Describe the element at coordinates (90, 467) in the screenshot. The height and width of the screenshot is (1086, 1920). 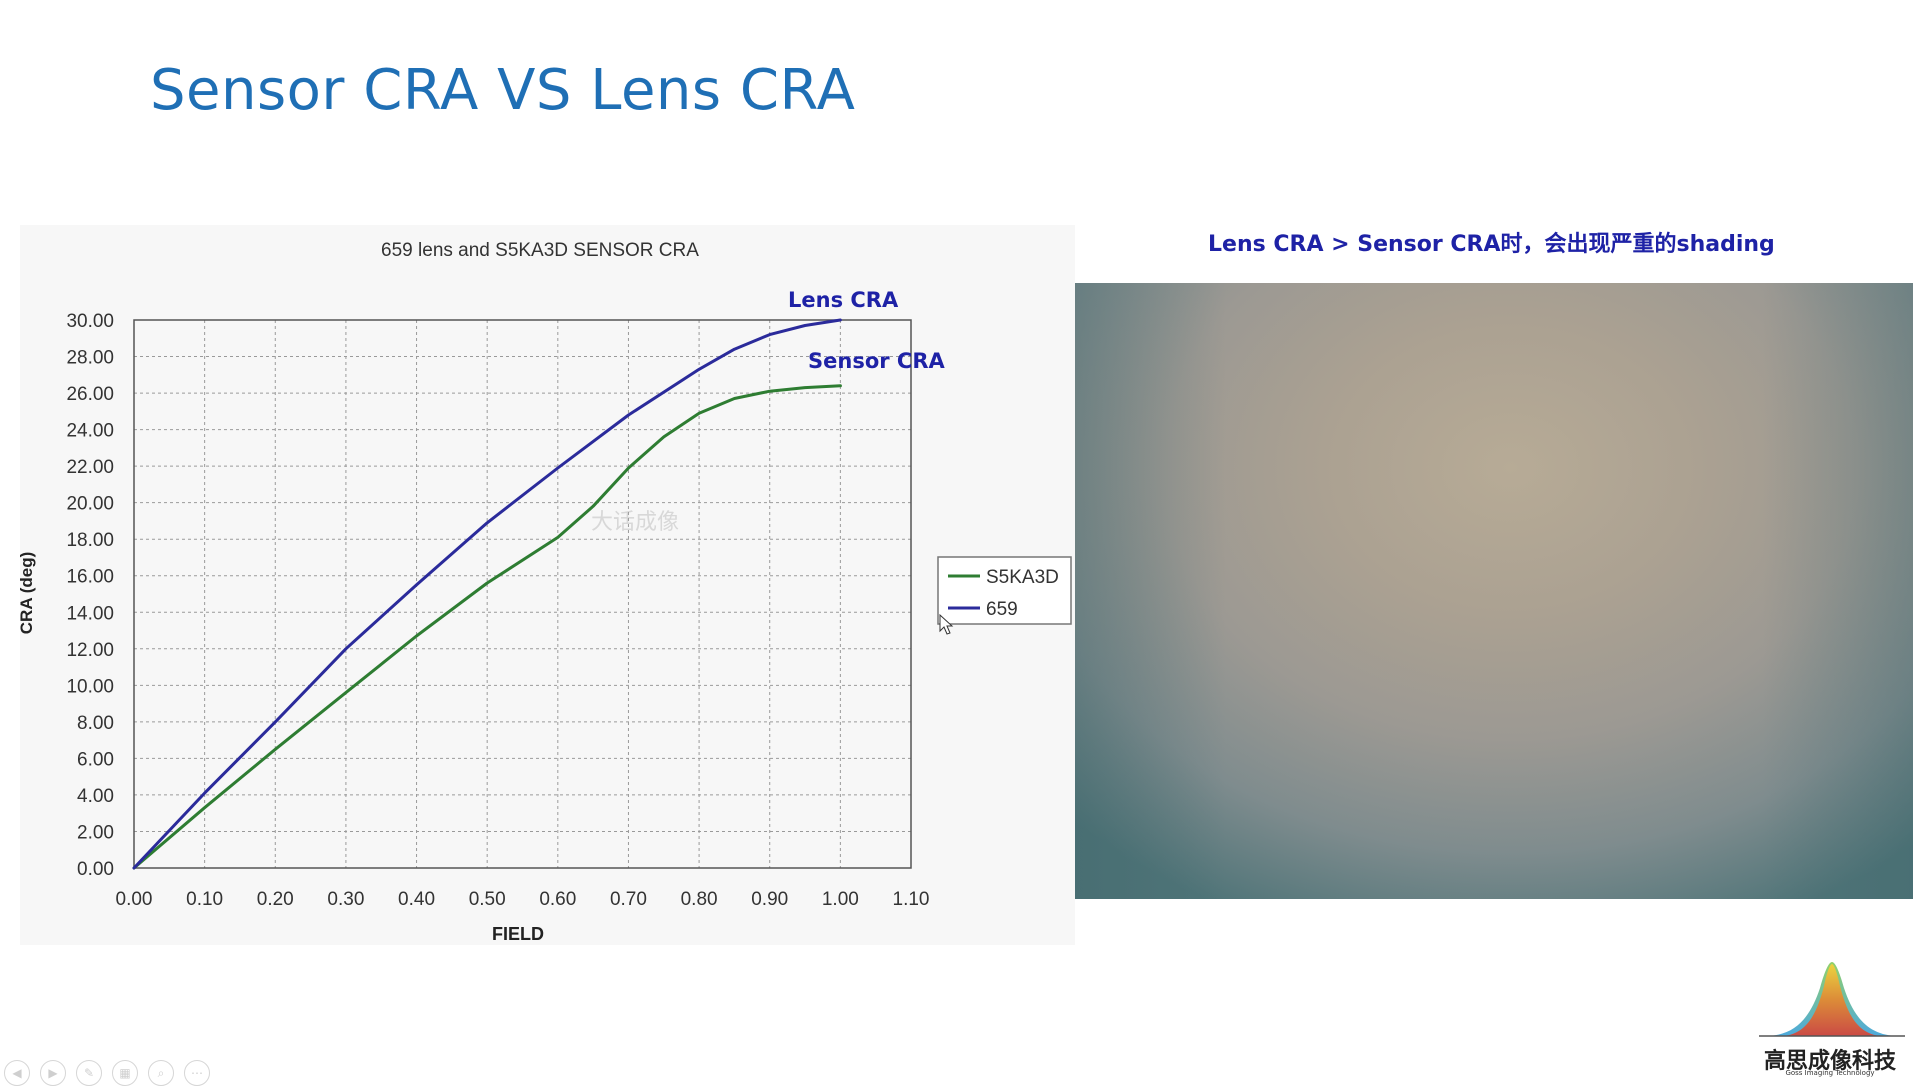
I see `y-tick-label: 22.00` at that location.